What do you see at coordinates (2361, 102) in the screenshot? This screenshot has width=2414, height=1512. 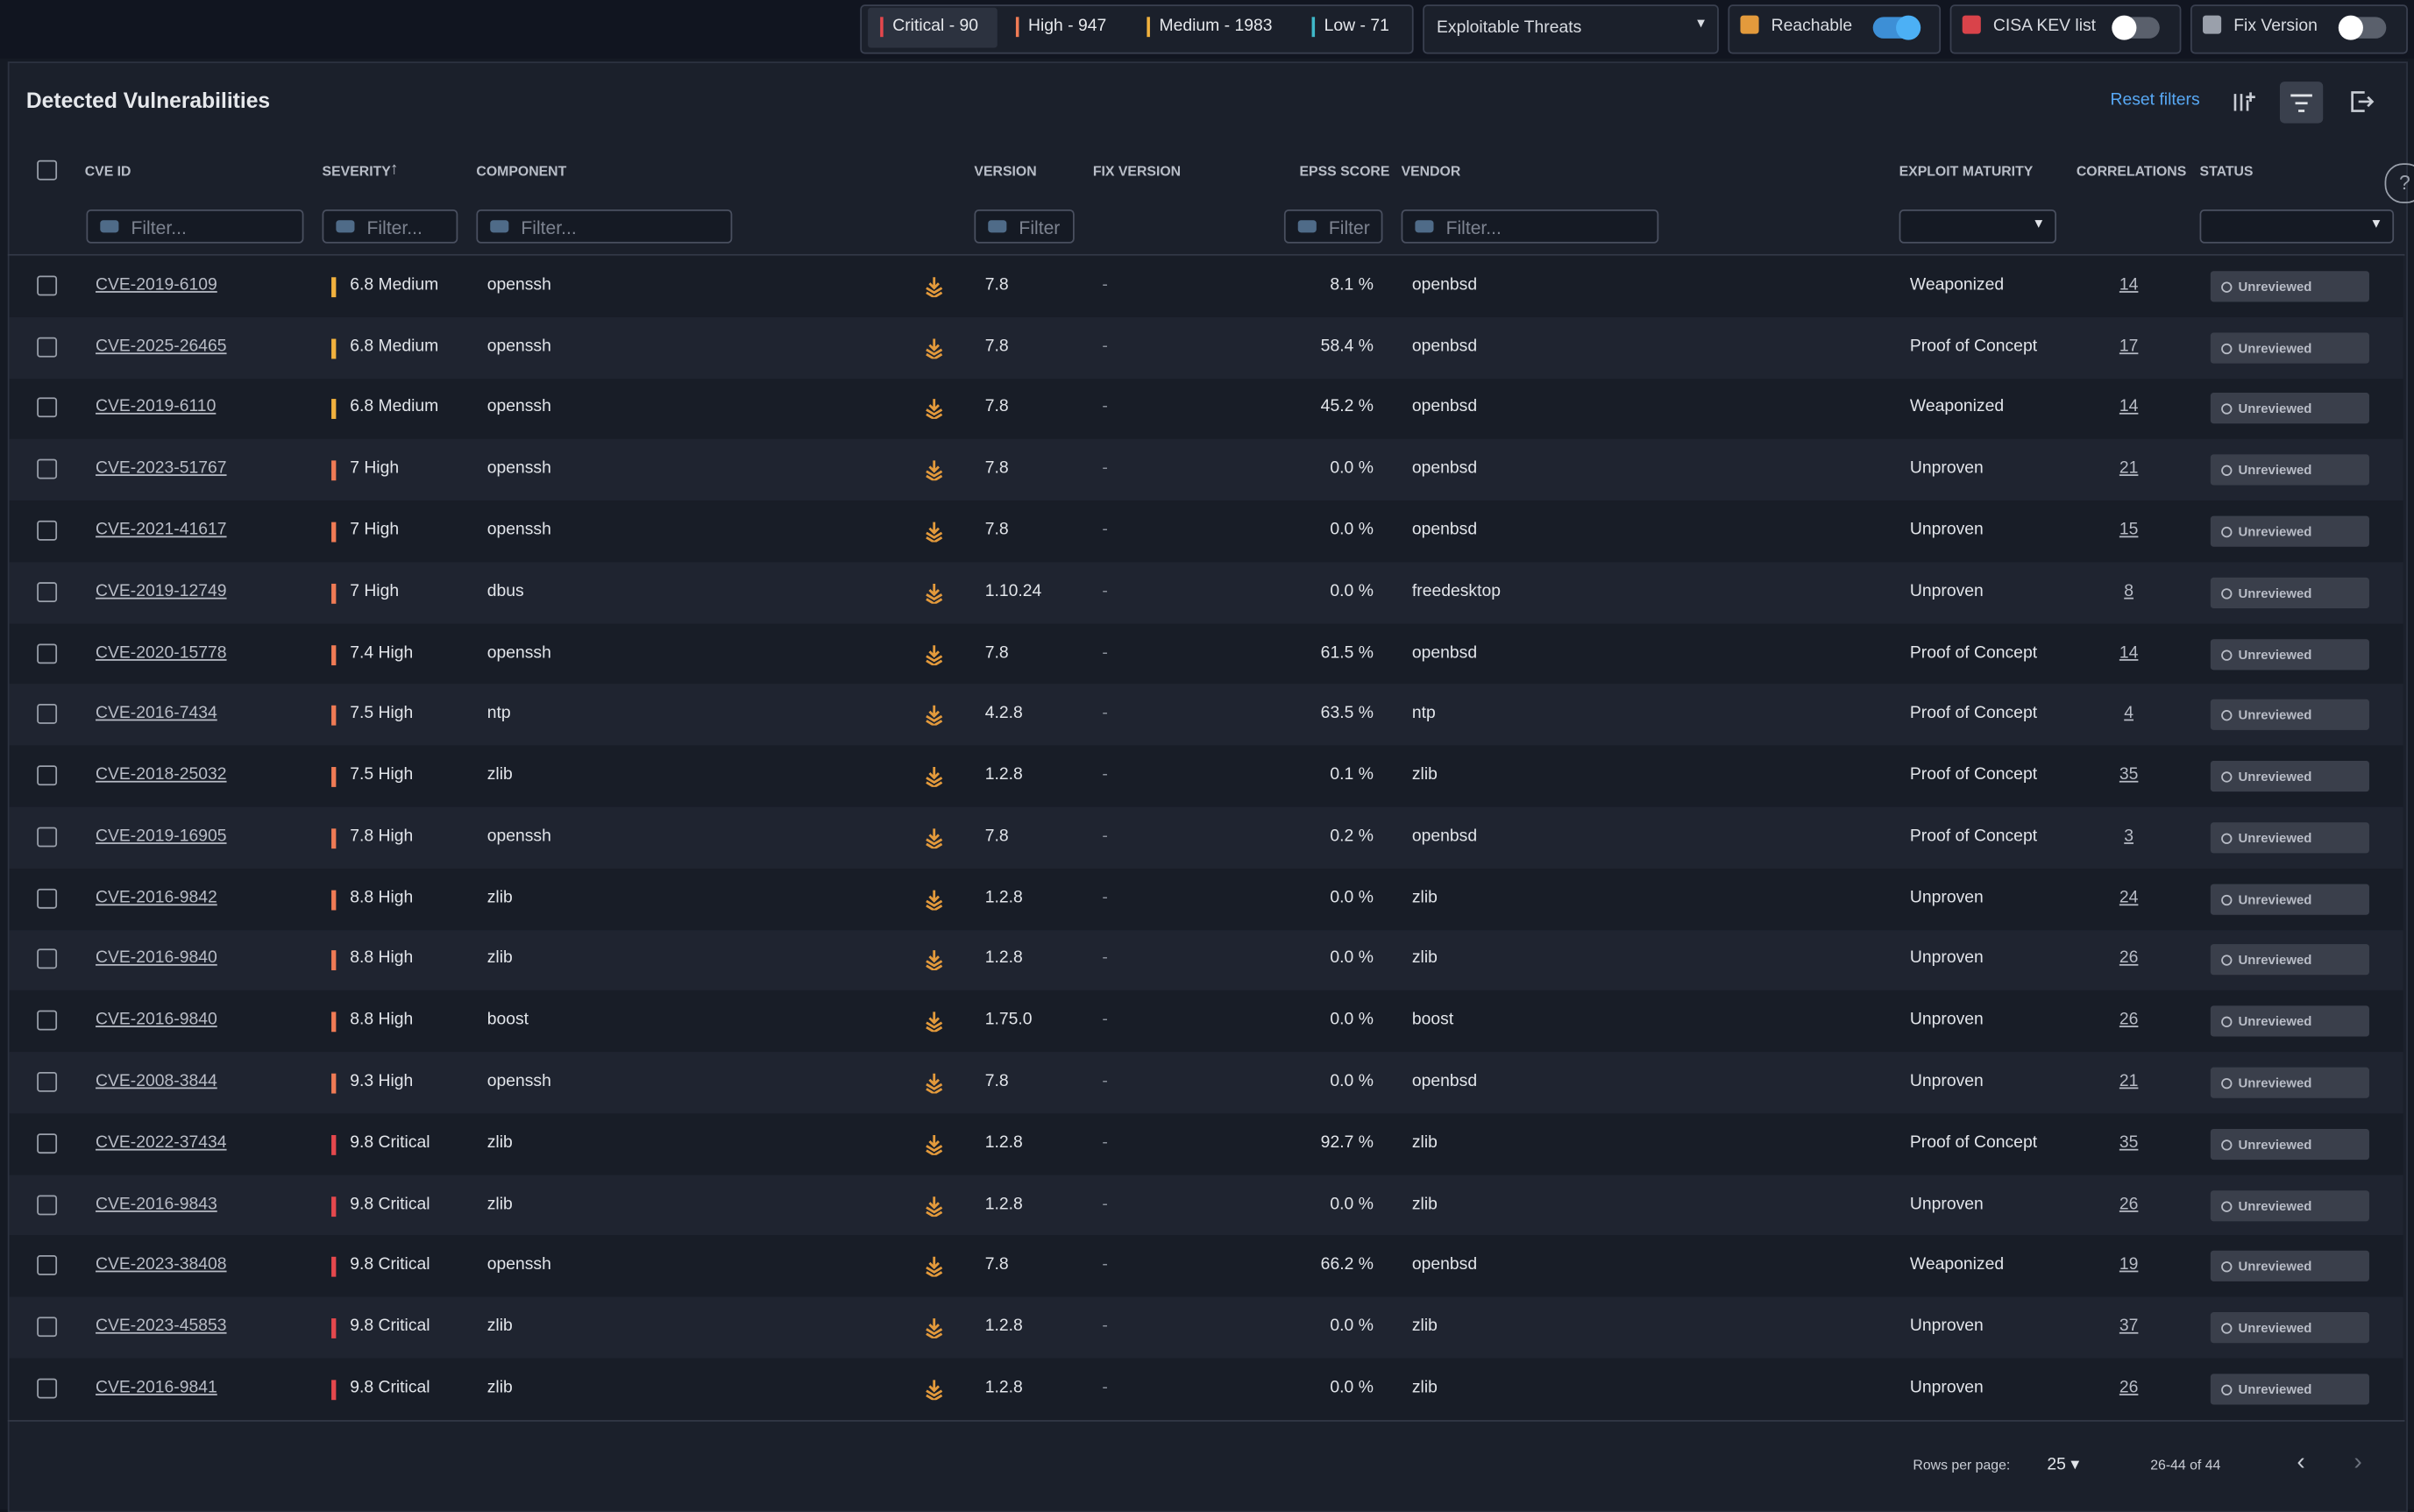 I see `export-icon` at bounding box center [2361, 102].